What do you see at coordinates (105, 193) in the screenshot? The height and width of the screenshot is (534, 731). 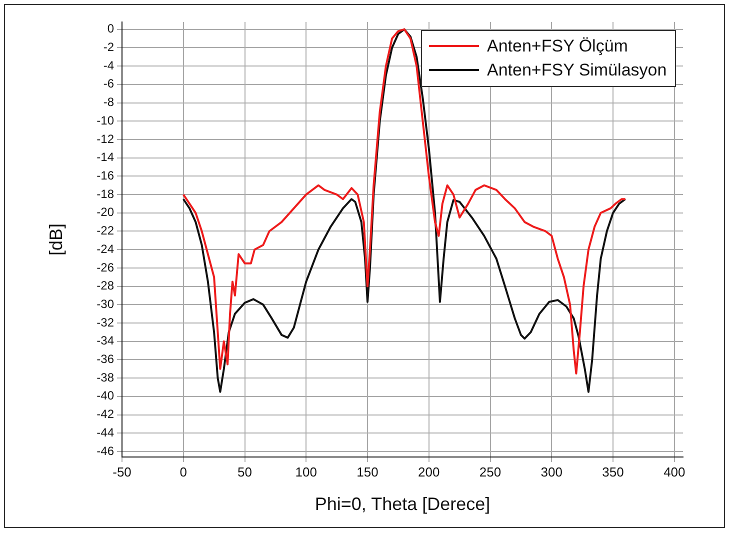 I see `y-tick-label: -18` at bounding box center [105, 193].